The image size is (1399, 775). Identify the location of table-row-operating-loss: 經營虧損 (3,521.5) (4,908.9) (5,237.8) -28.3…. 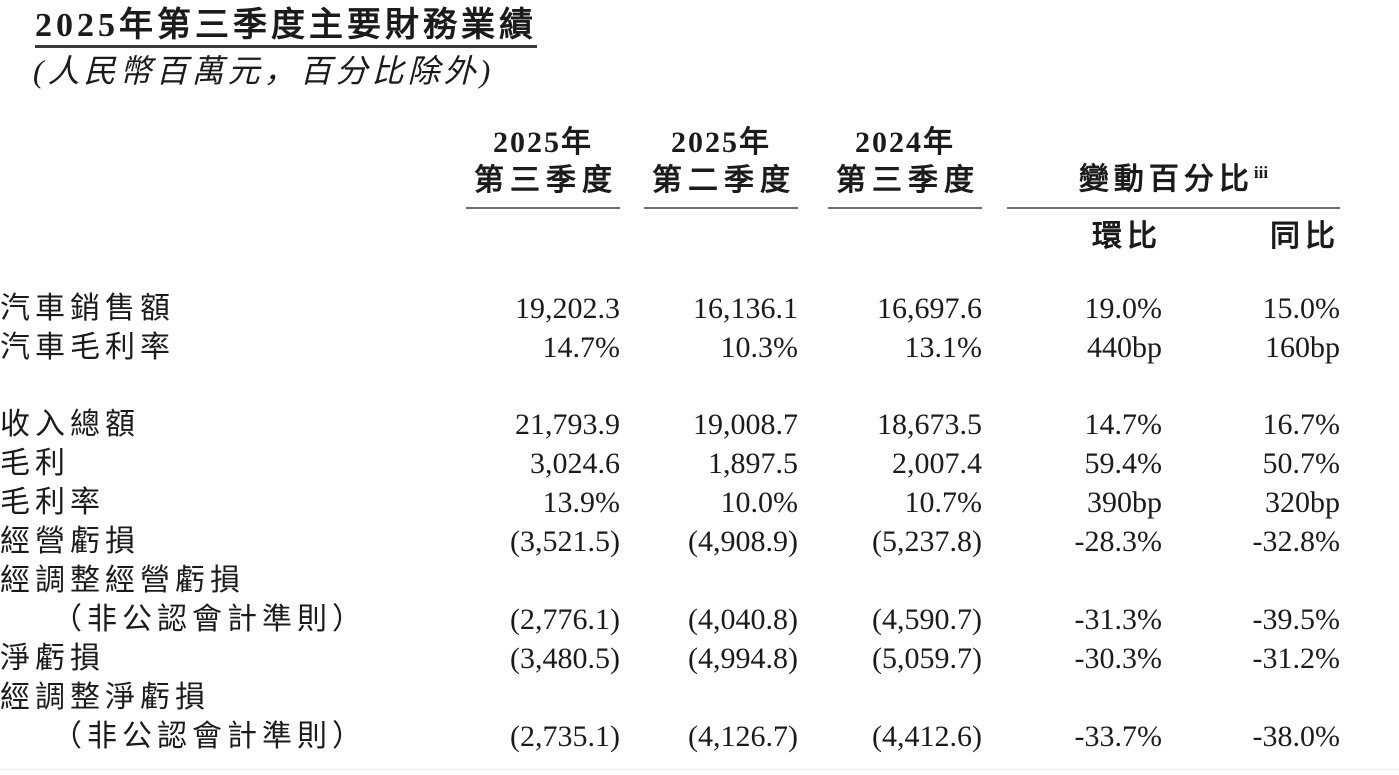
(670, 541).